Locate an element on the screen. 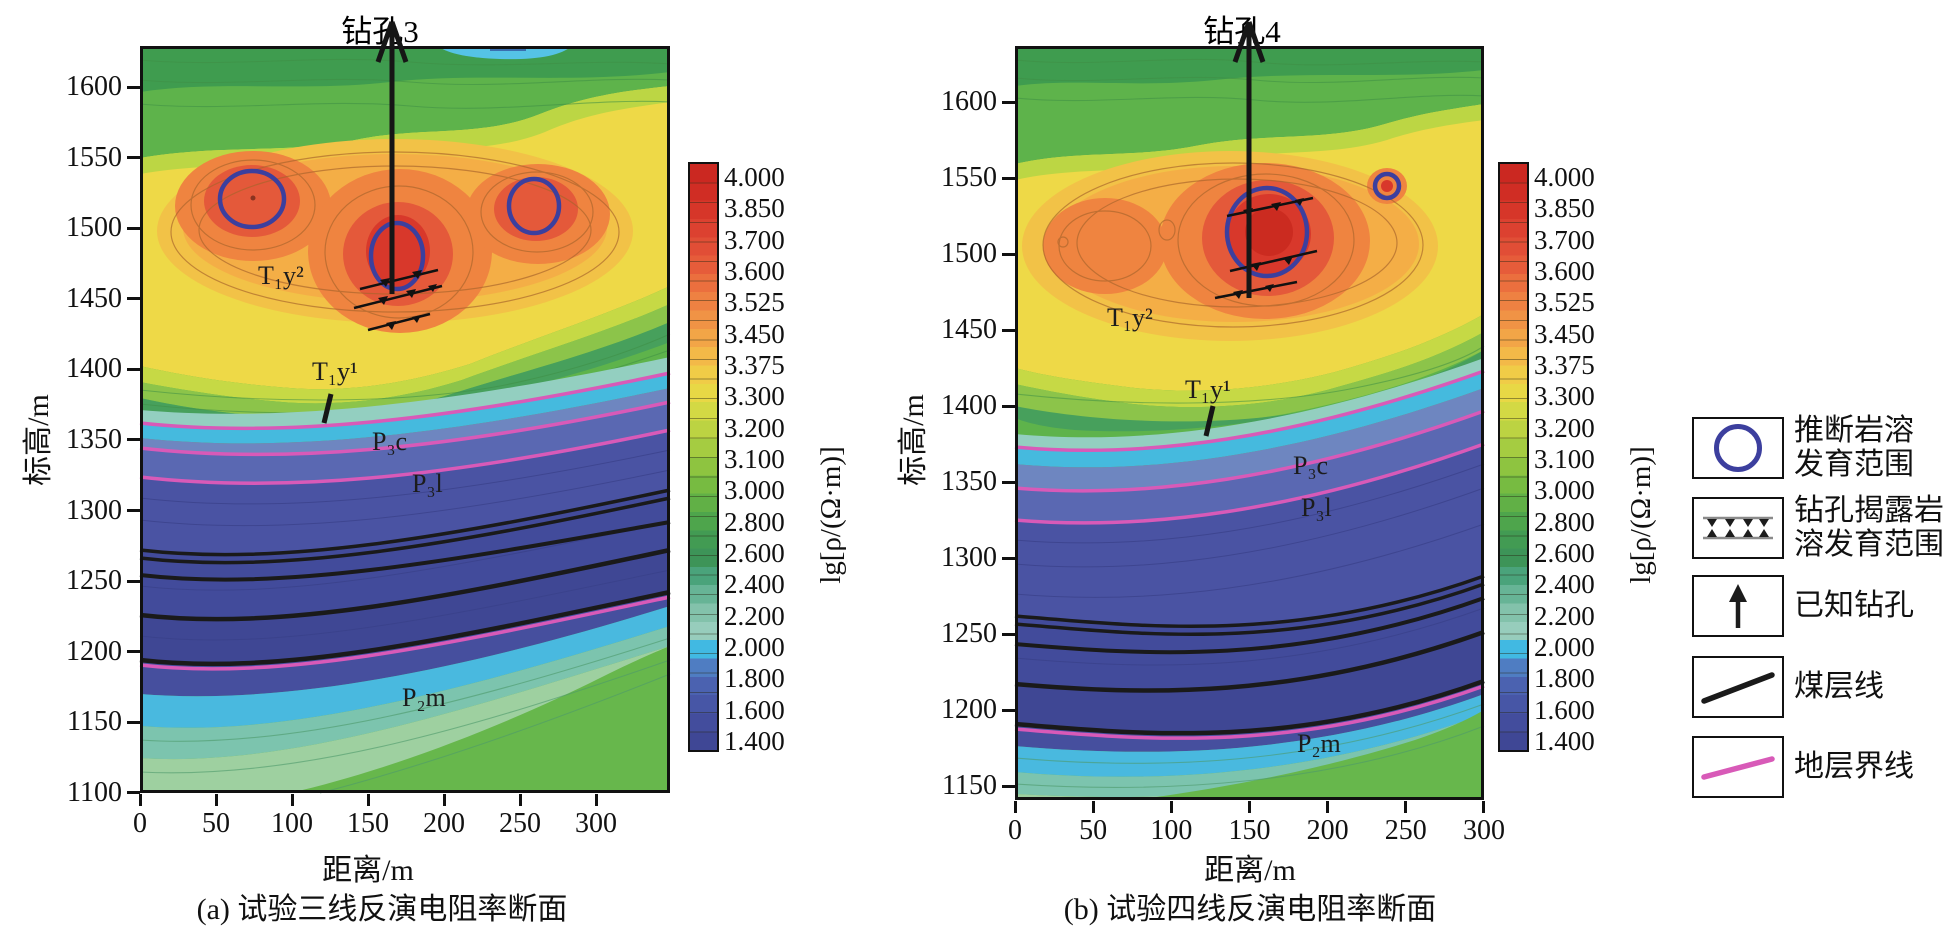 Image resolution: width=1955 pixels, height=945 pixels. colorbar-tick: 3.300 is located at coordinates (1564, 396).